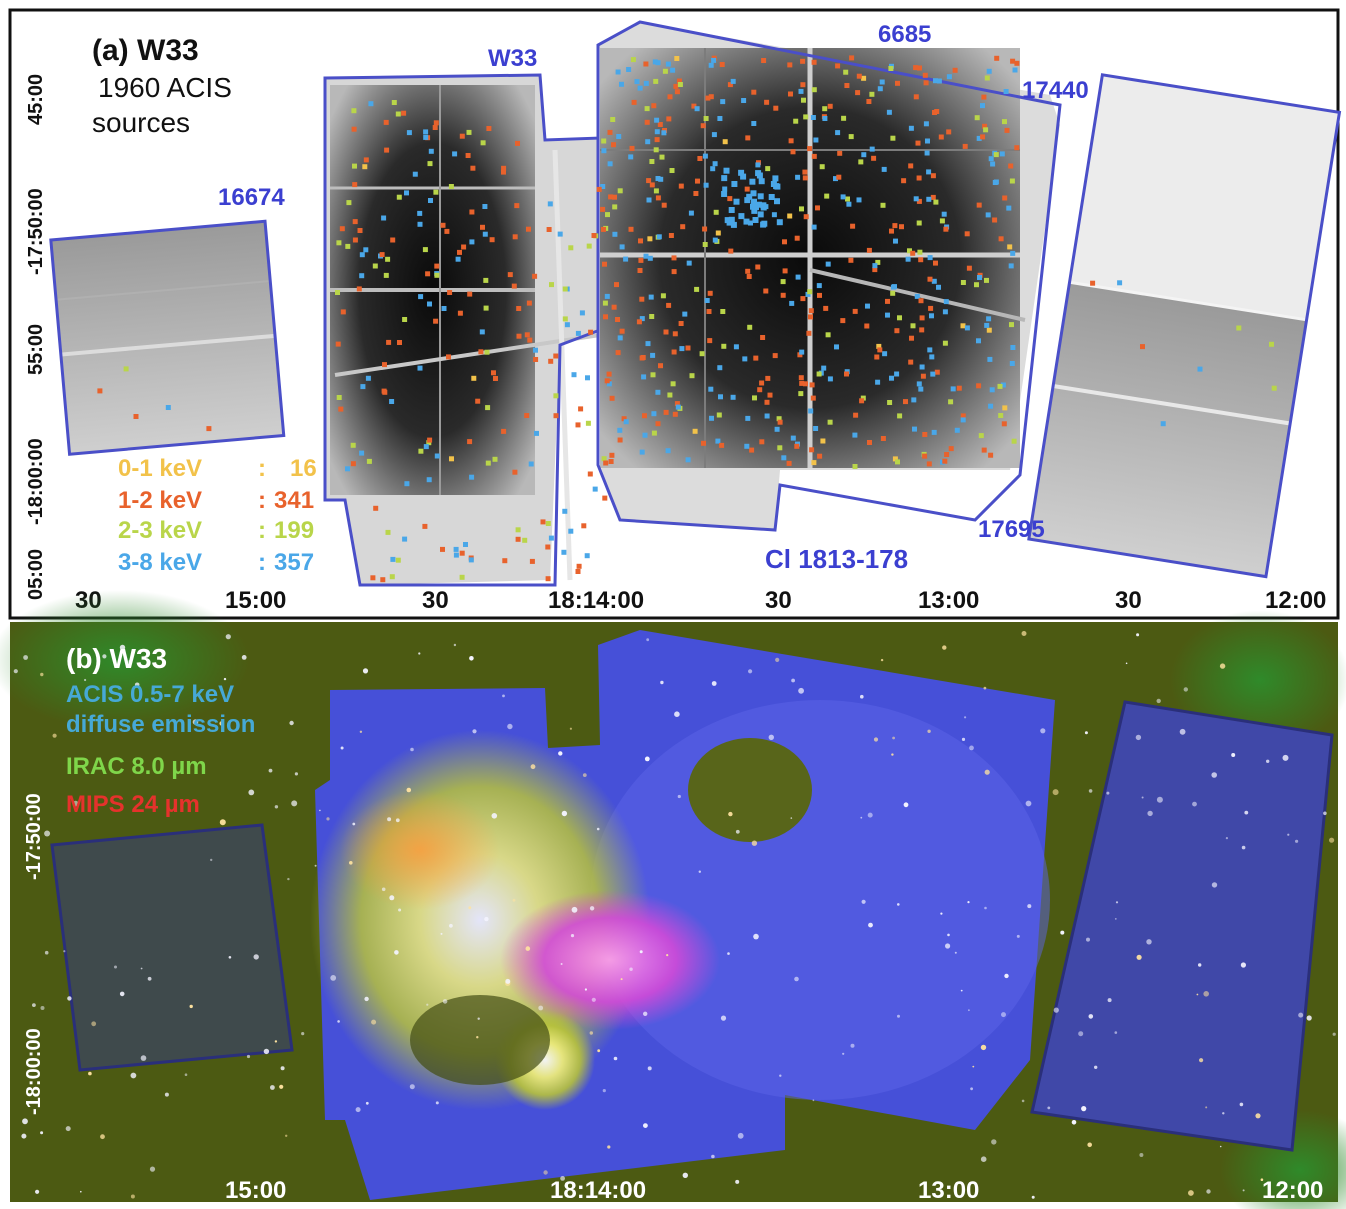 Image resolution: width=1346 pixels, height=1209 pixels. Describe the element at coordinates (1295, 600) in the screenshot. I see `x-tick-label: 12:00` at that location.